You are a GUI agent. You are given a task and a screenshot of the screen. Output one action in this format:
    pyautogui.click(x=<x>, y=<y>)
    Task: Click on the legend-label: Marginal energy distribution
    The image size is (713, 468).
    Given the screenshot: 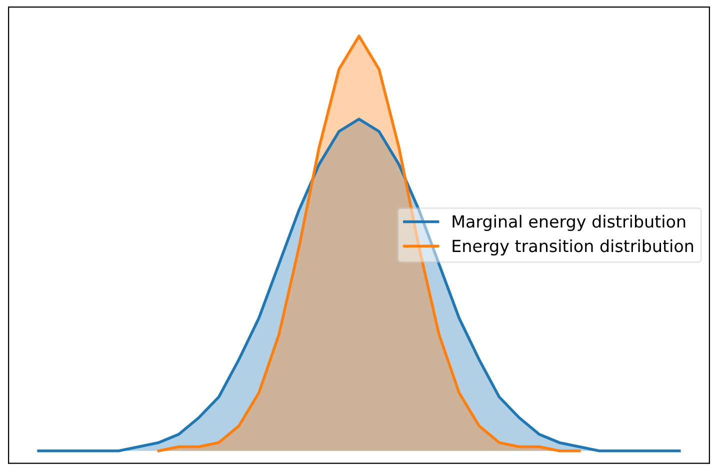 What is the action you would take?
    pyautogui.click(x=569, y=223)
    